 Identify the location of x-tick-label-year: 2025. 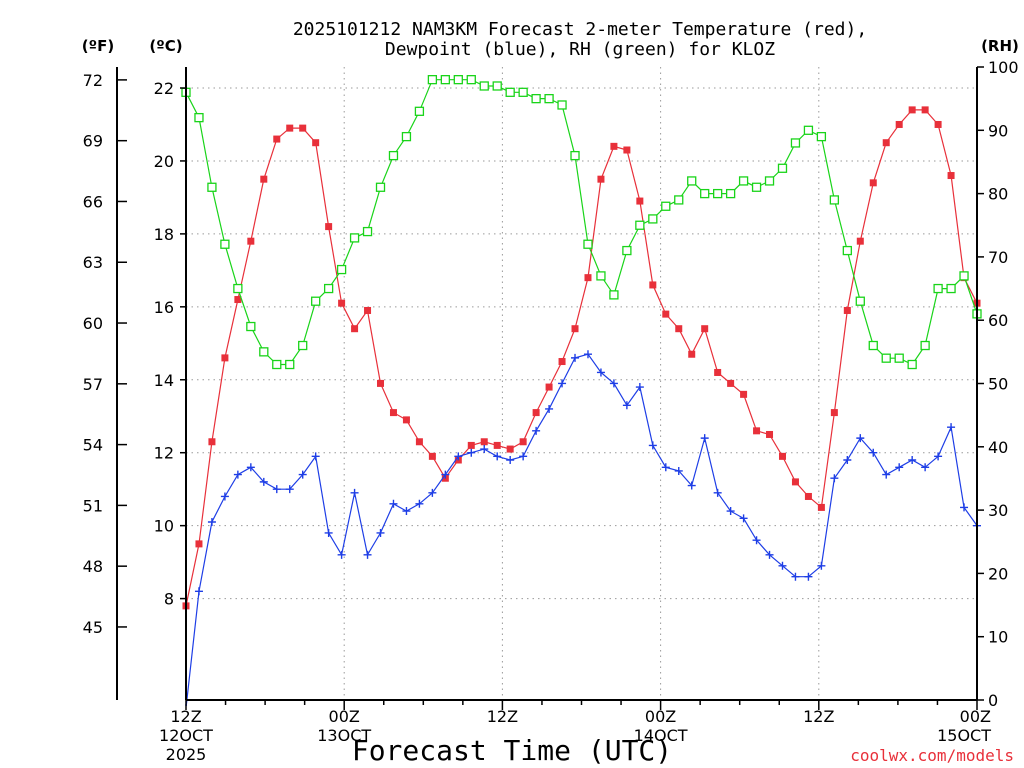
(186, 754).